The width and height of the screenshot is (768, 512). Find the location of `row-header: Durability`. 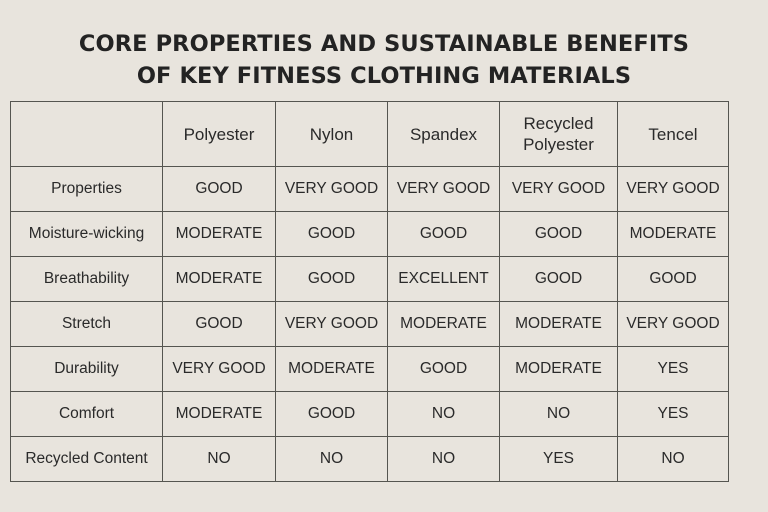

row-header: Durability is located at coordinates (86, 369).